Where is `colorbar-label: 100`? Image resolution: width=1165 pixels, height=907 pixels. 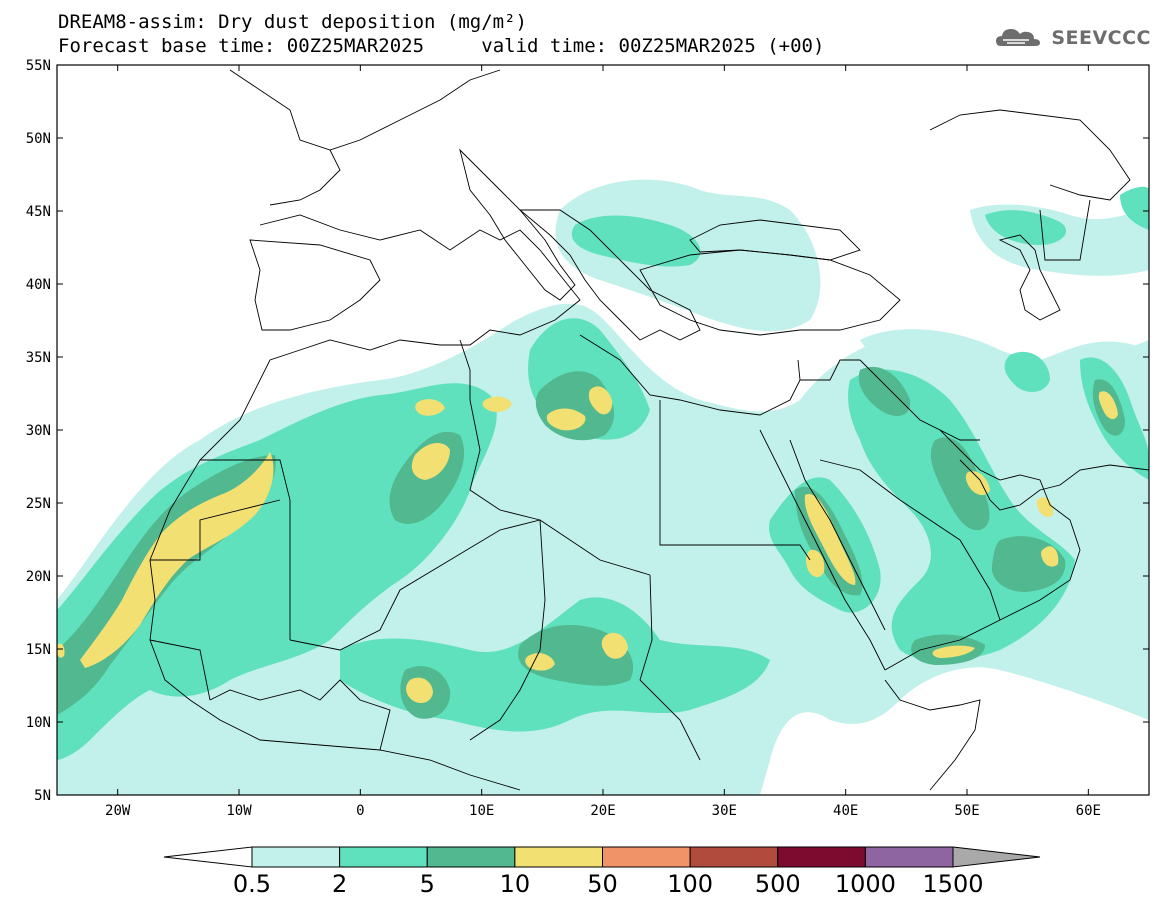 colorbar-label: 100 is located at coordinates (690, 884).